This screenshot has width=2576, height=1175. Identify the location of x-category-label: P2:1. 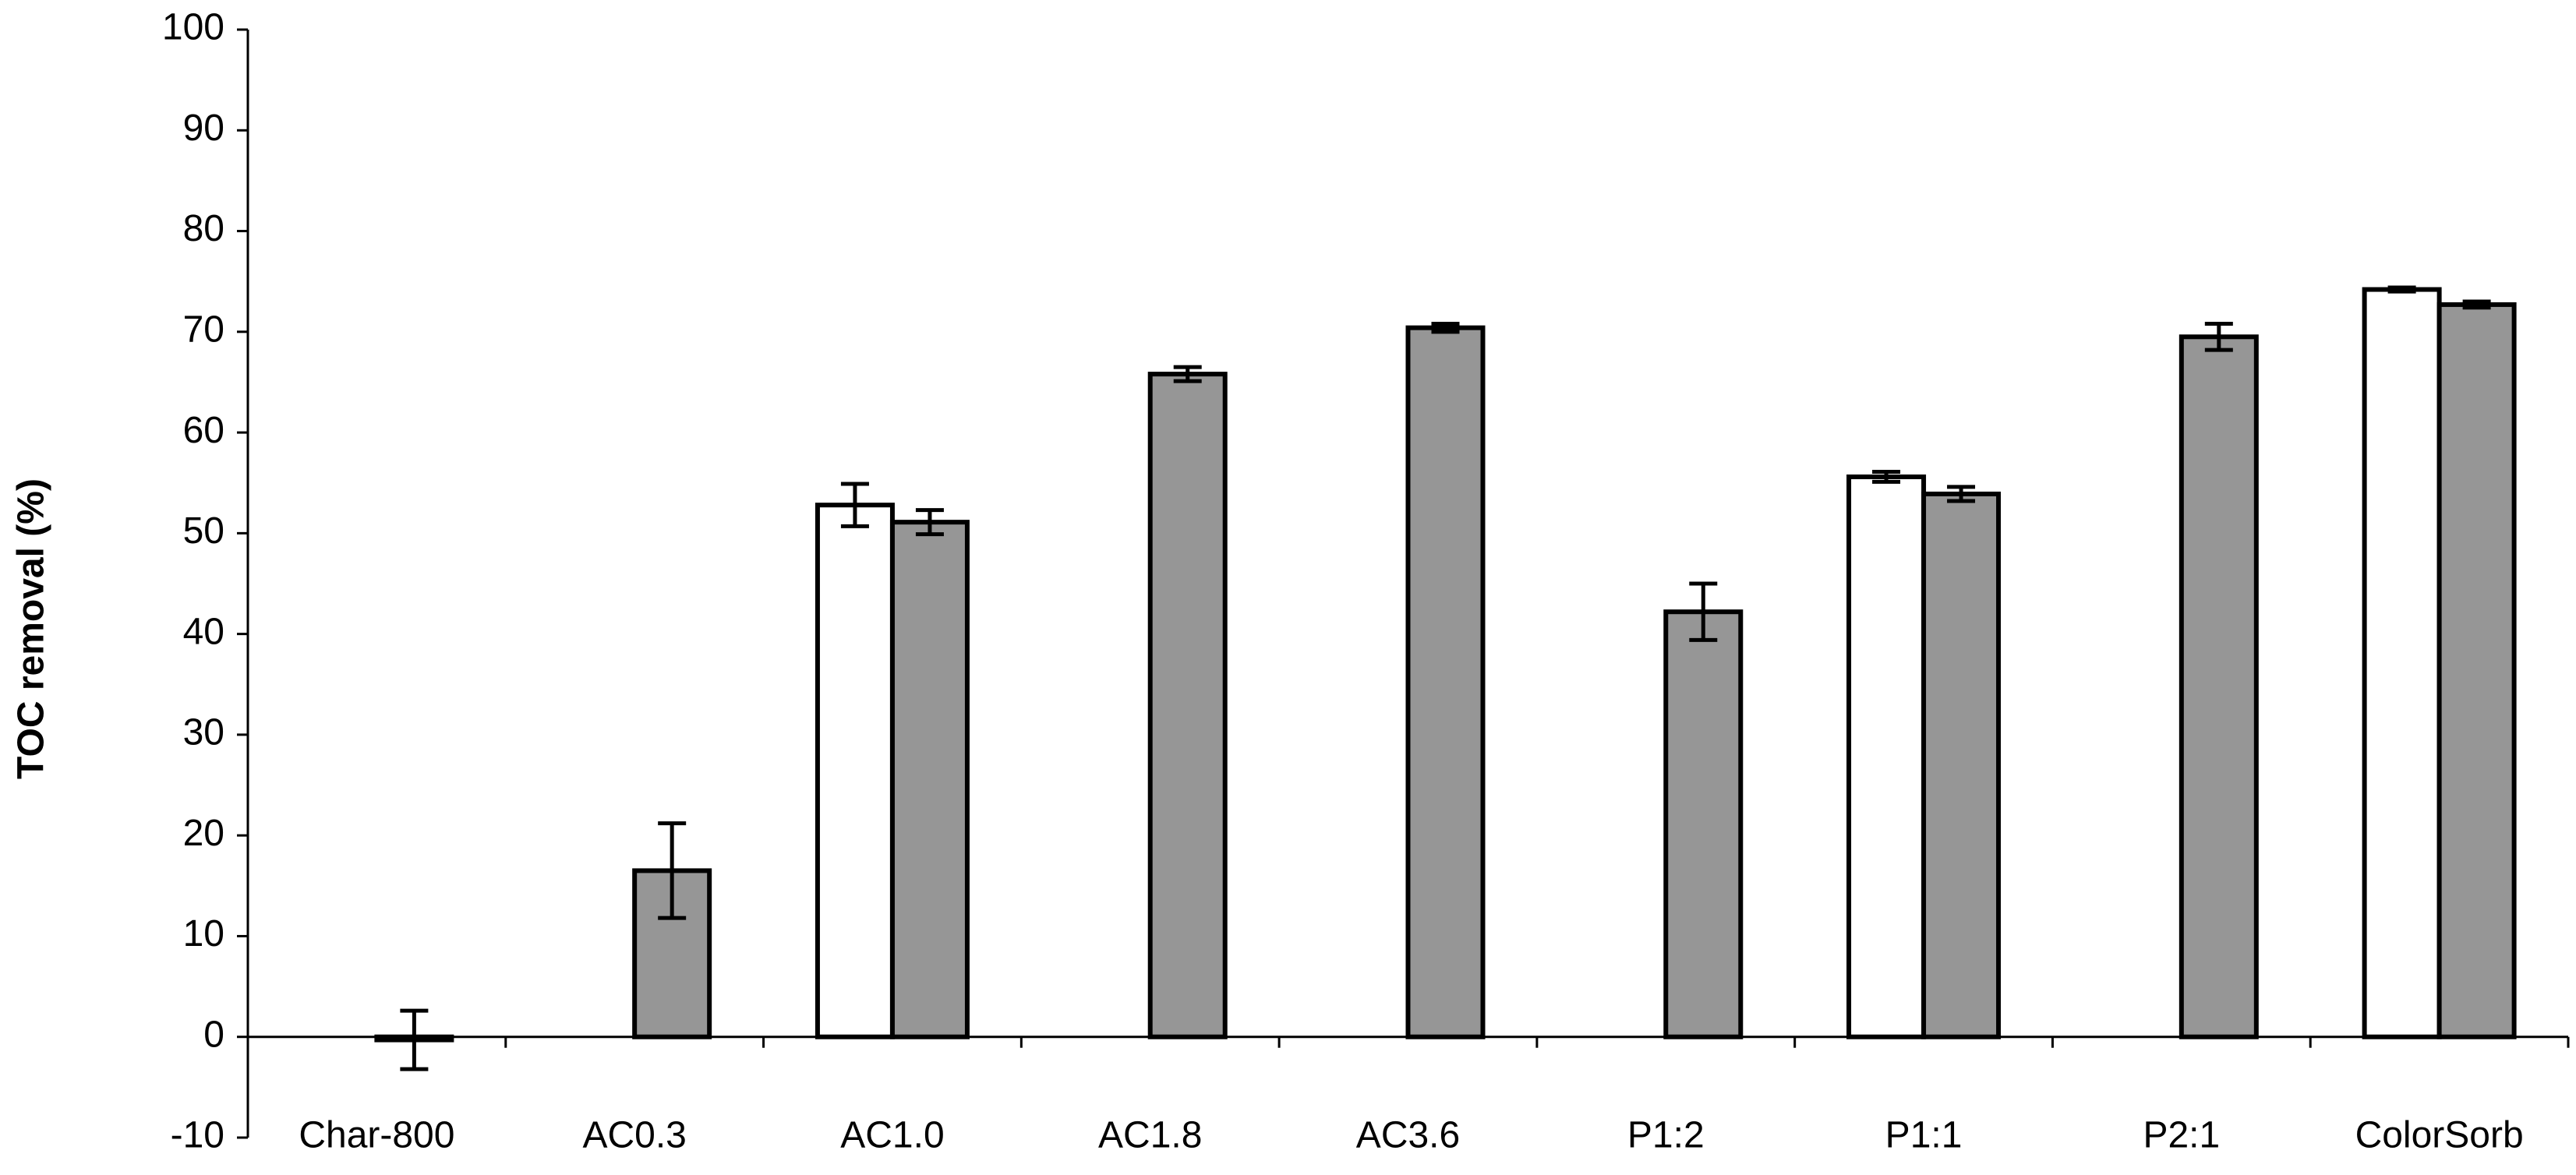
(2181, 1135).